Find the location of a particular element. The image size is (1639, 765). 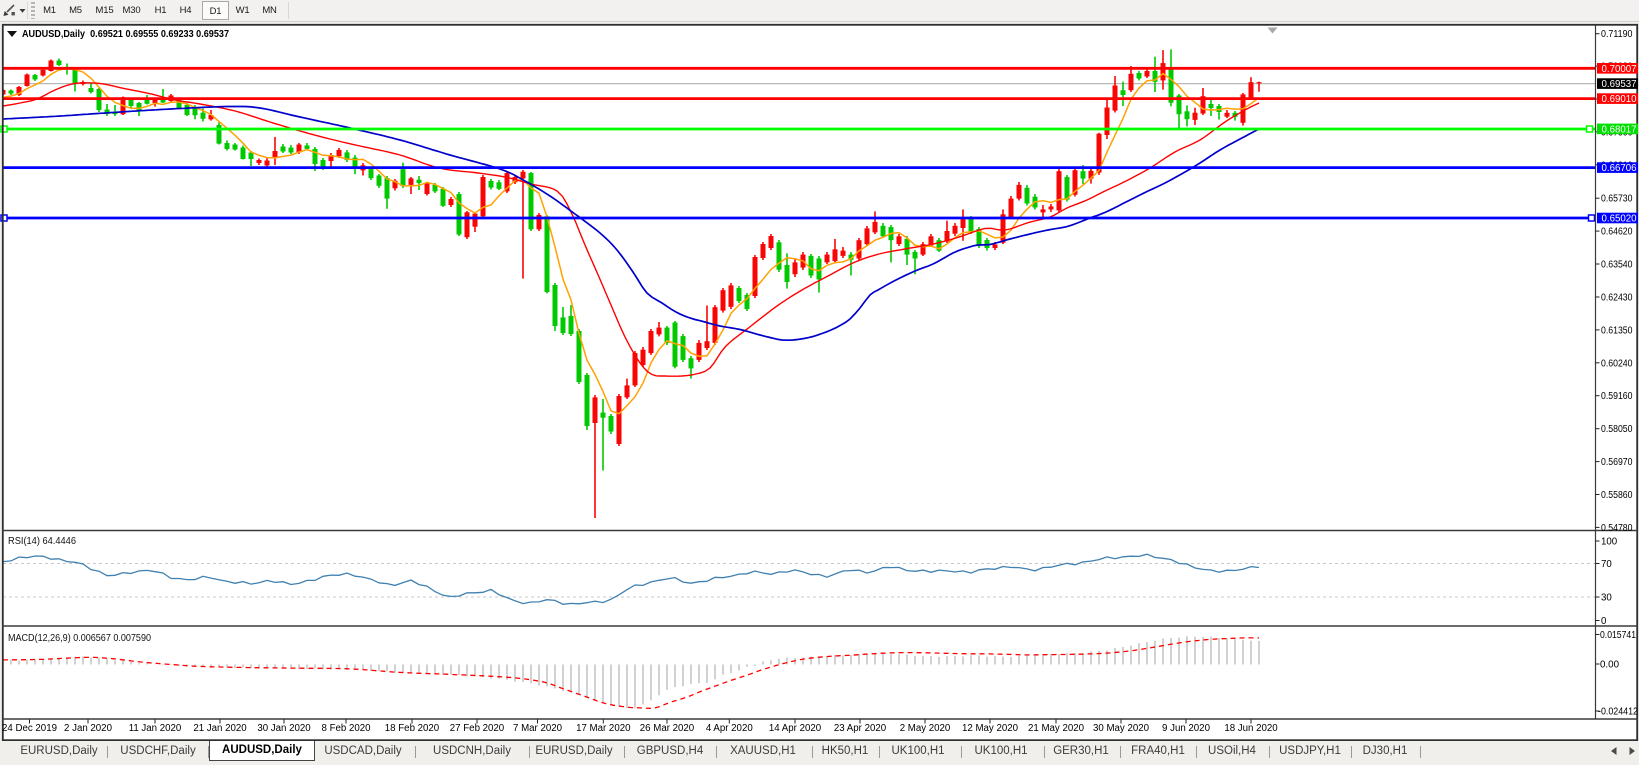

svg-text: 0.015741 is located at coordinates (1618, 635).